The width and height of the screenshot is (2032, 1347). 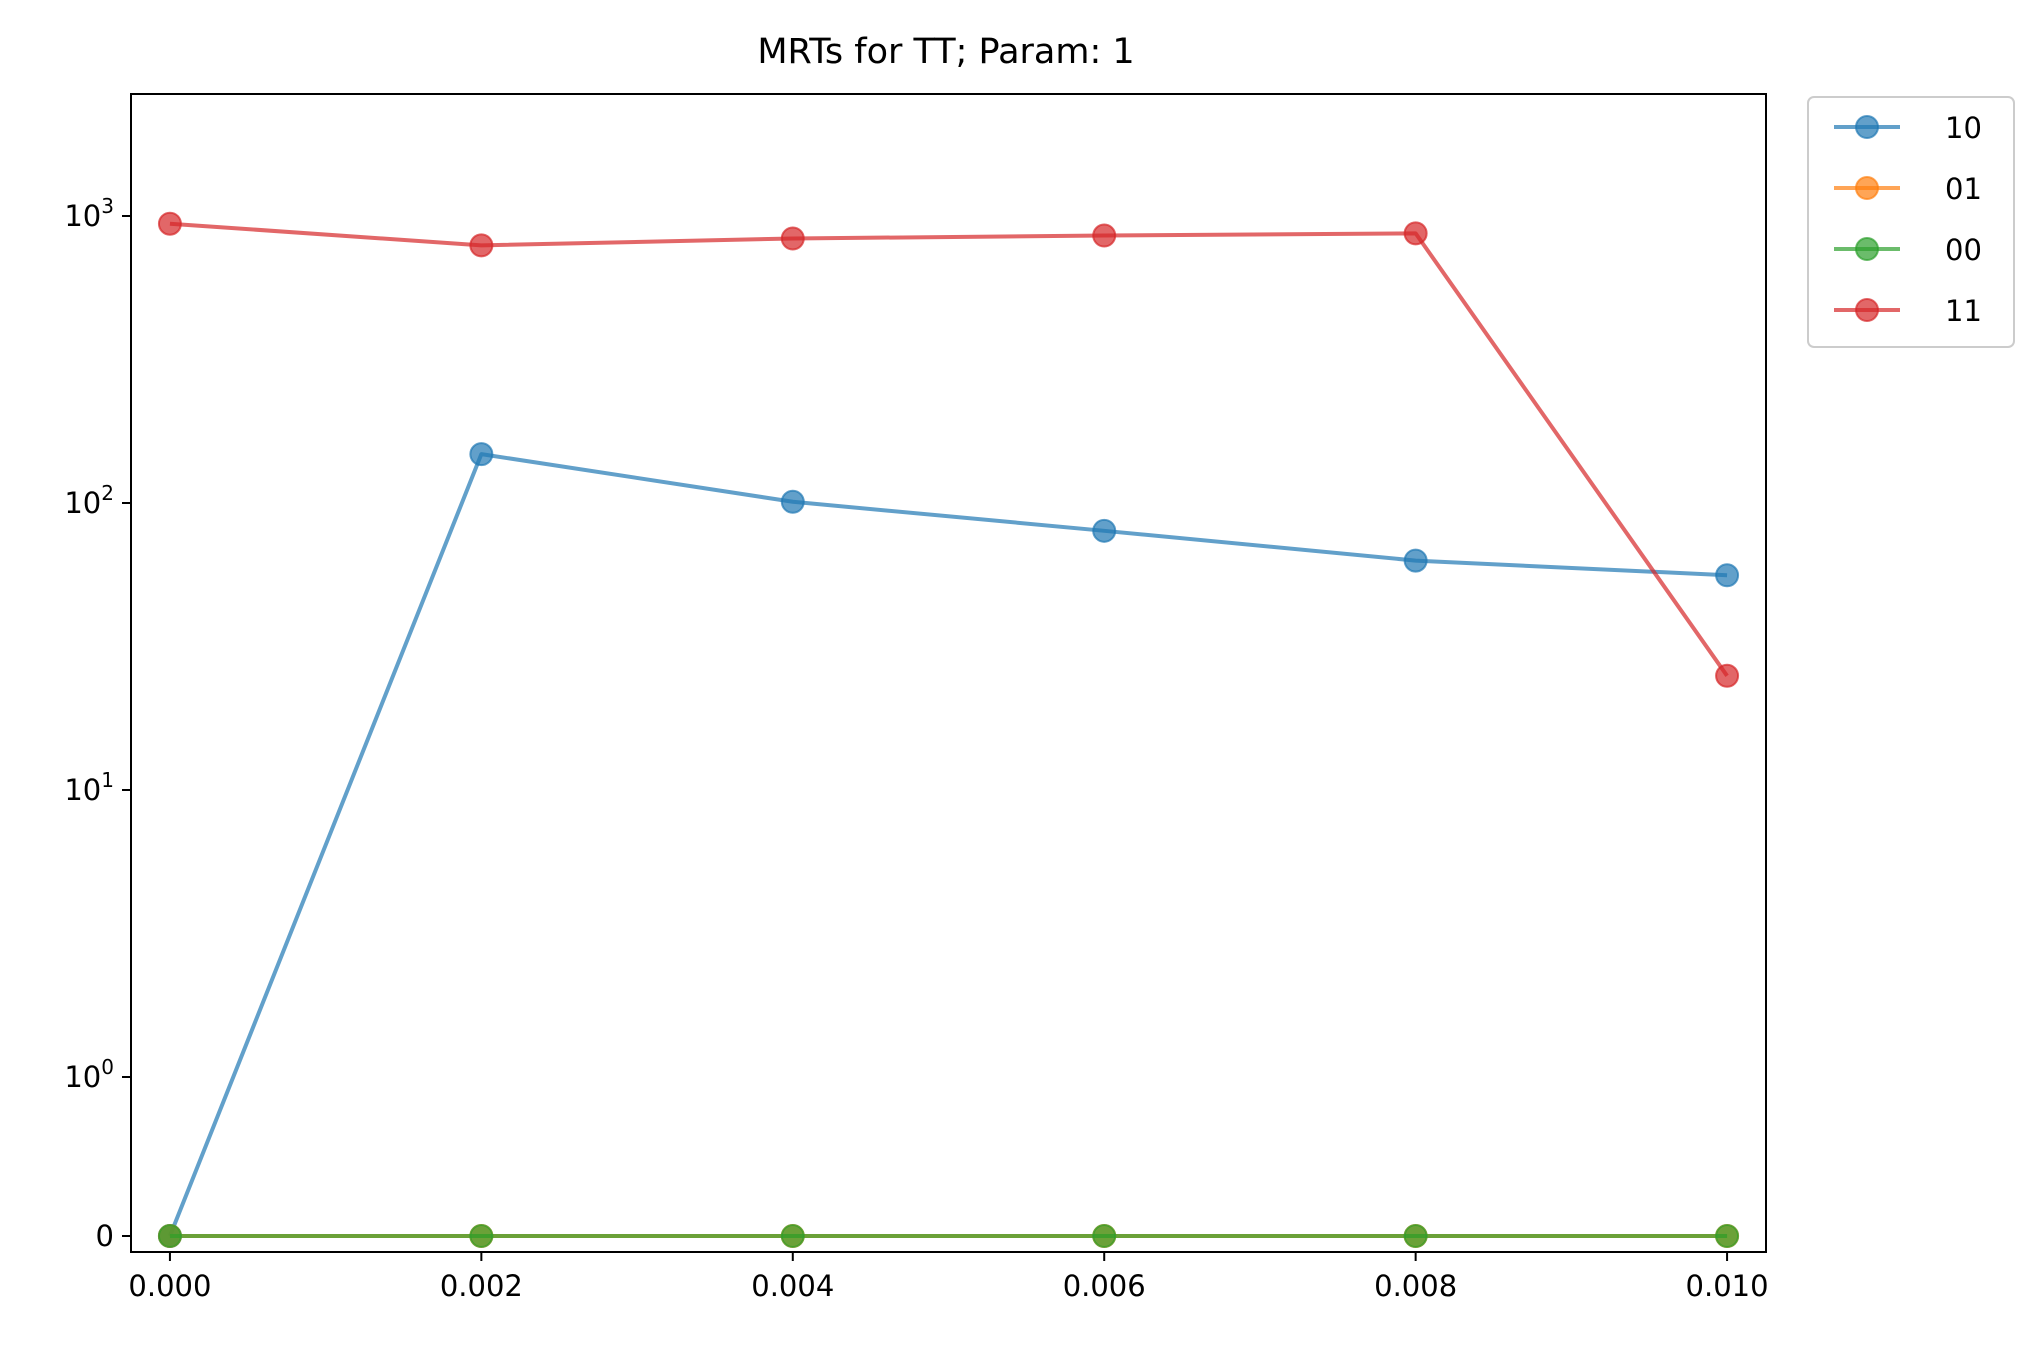 What do you see at coordinates (97, 723) in the screenshot?
I see `y-axis: 0 100 10¹ 10² 10³` at bounding box center [97, 723].